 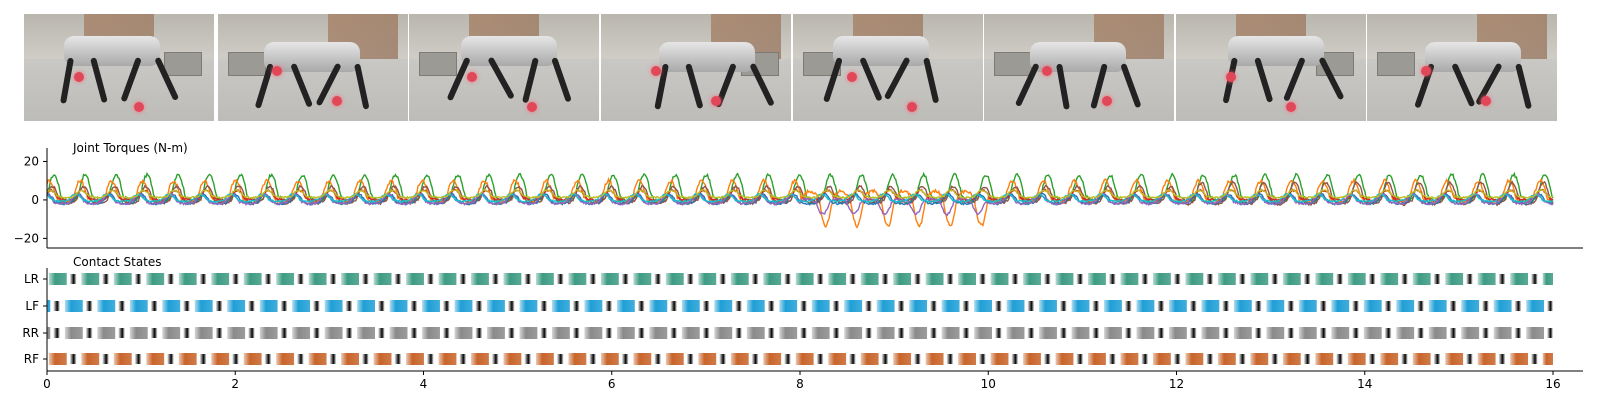 What do you see at coordinates (31, 161) in the screenshot?
I see `torque-ytick-label: 20` at bounding box center [31, 161].